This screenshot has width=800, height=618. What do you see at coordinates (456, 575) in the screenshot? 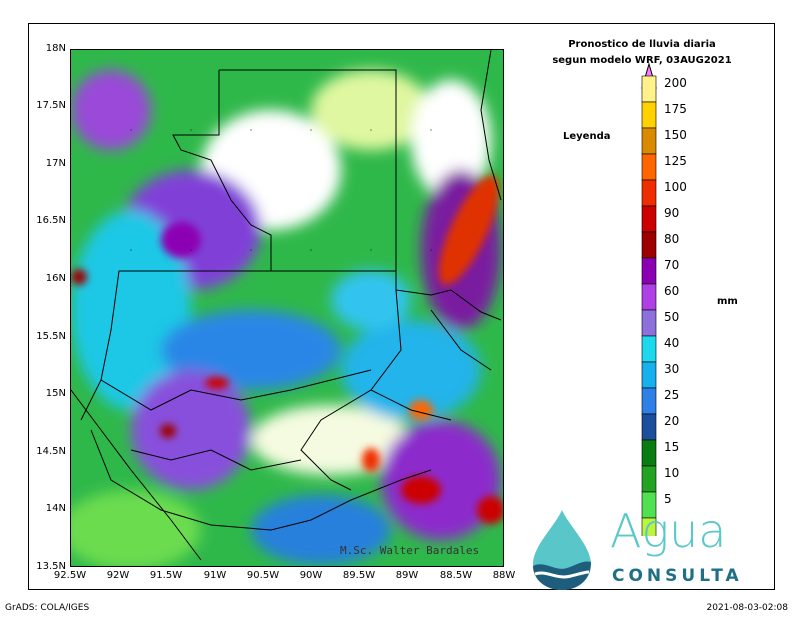
I see `x-tick-label: 88.5W` at bounding box center [456, 575].